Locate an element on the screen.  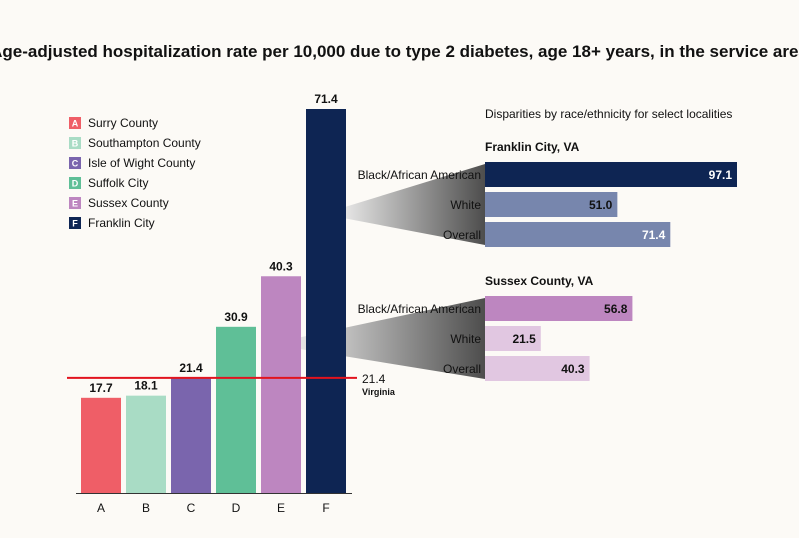
legend-swatch-c is located at coordinates (75, 163).